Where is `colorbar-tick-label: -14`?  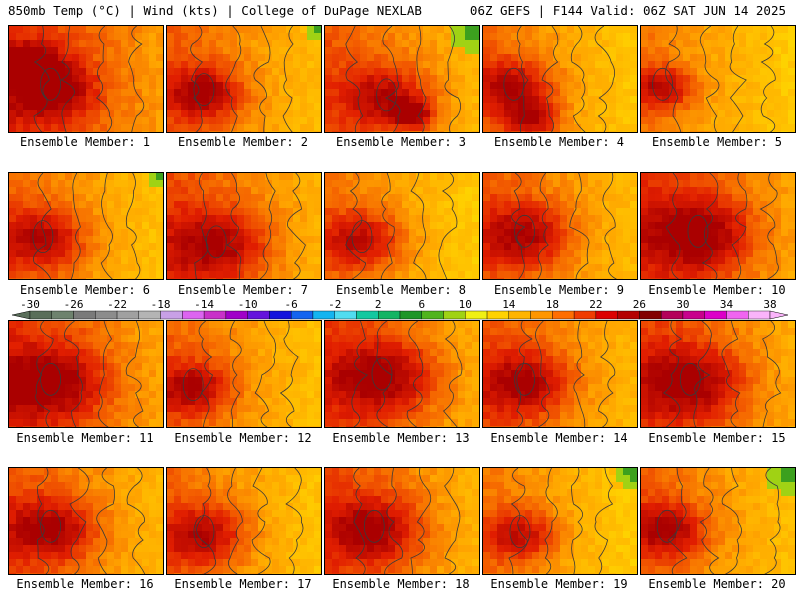
colorbar-tick-label: -14 is located at coordinates (204, 304).